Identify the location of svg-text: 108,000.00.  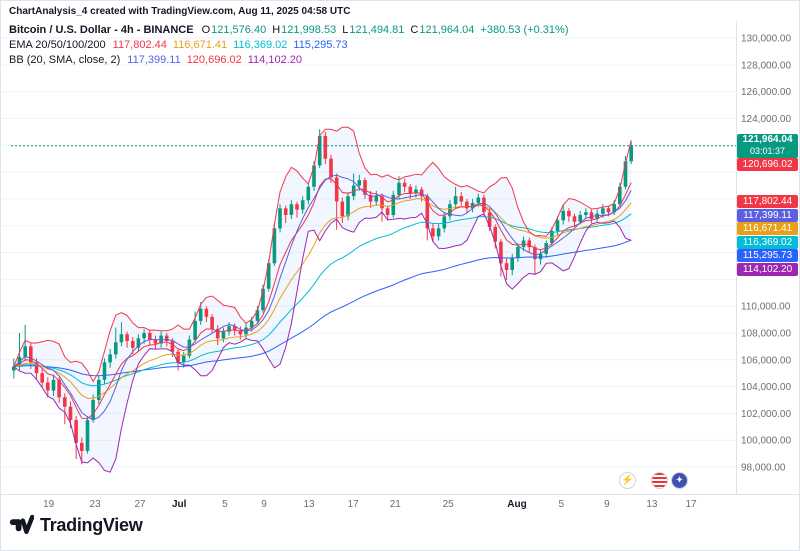
(766, 333).